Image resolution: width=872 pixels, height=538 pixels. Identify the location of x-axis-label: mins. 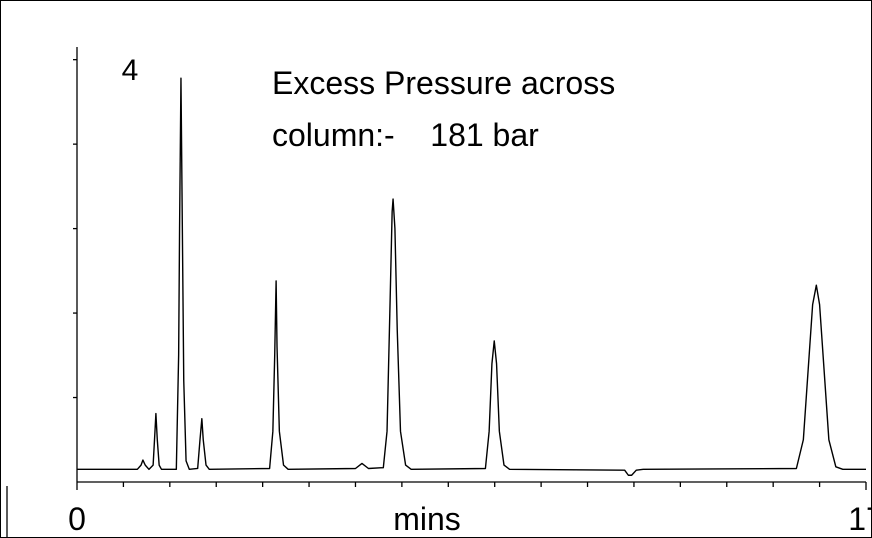
(427, 519).